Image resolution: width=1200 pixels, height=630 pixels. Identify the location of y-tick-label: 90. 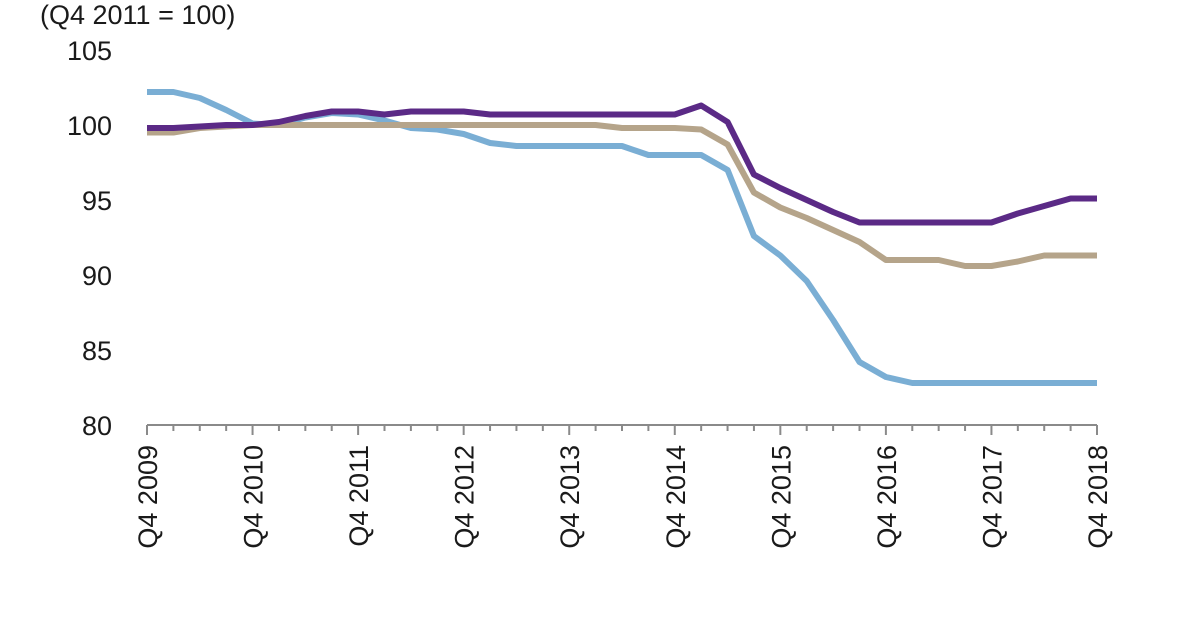
(97, 276).